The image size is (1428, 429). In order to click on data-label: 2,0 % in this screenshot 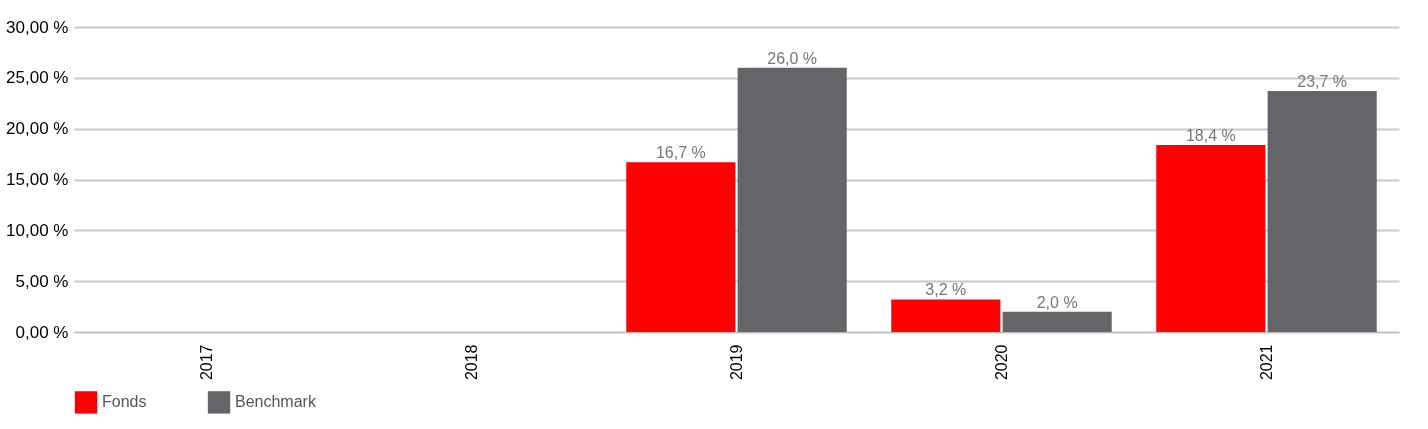, I will do `click(1057, 302)`.